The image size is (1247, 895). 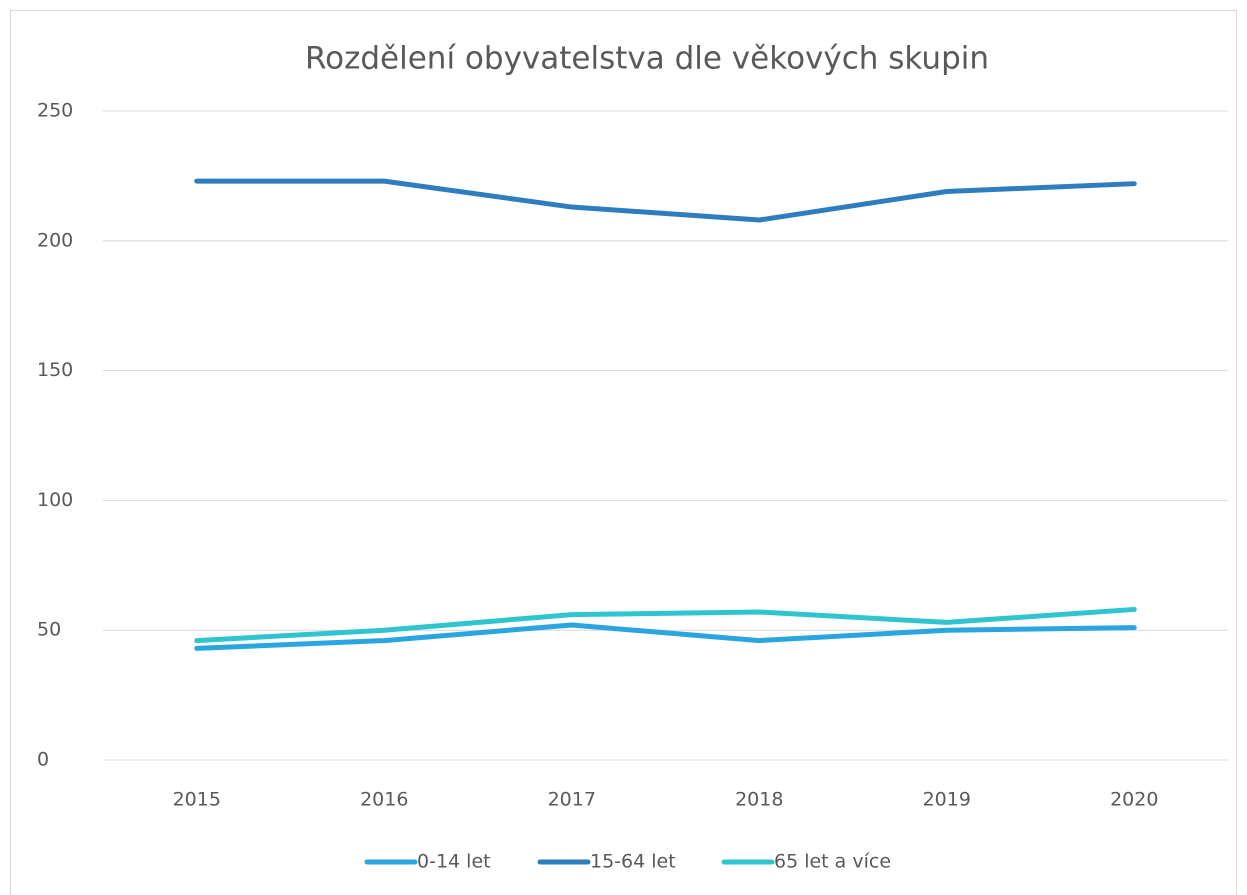 What do you see at coordinates (55, 111) in the screenshot?
I see `y-tick-label: 250` at bounding box center [55, 111].